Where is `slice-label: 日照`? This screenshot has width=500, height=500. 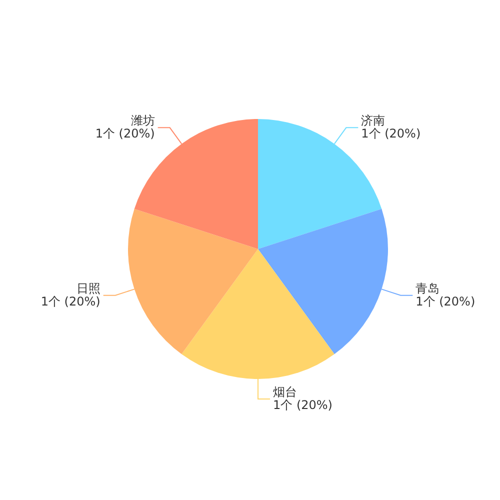 slice-label: 日照 is located at coordinates (88, 288).